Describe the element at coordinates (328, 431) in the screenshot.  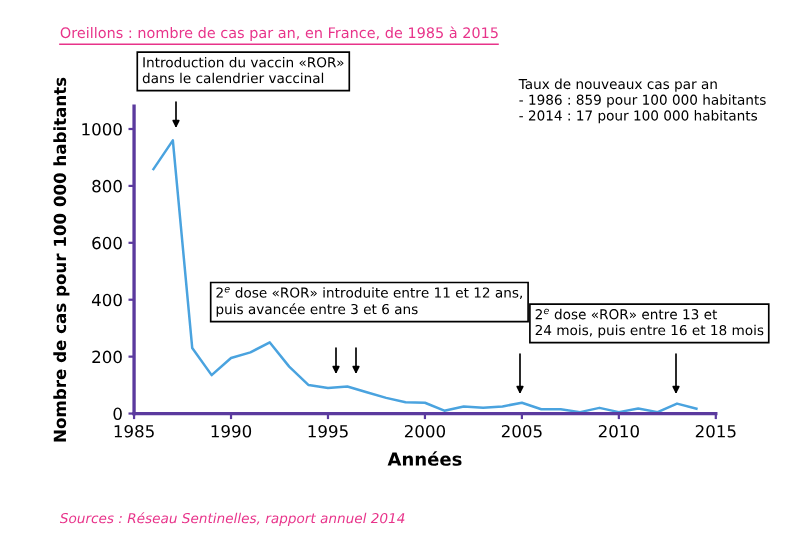
I see `x-tick-label: 1995` at that location.